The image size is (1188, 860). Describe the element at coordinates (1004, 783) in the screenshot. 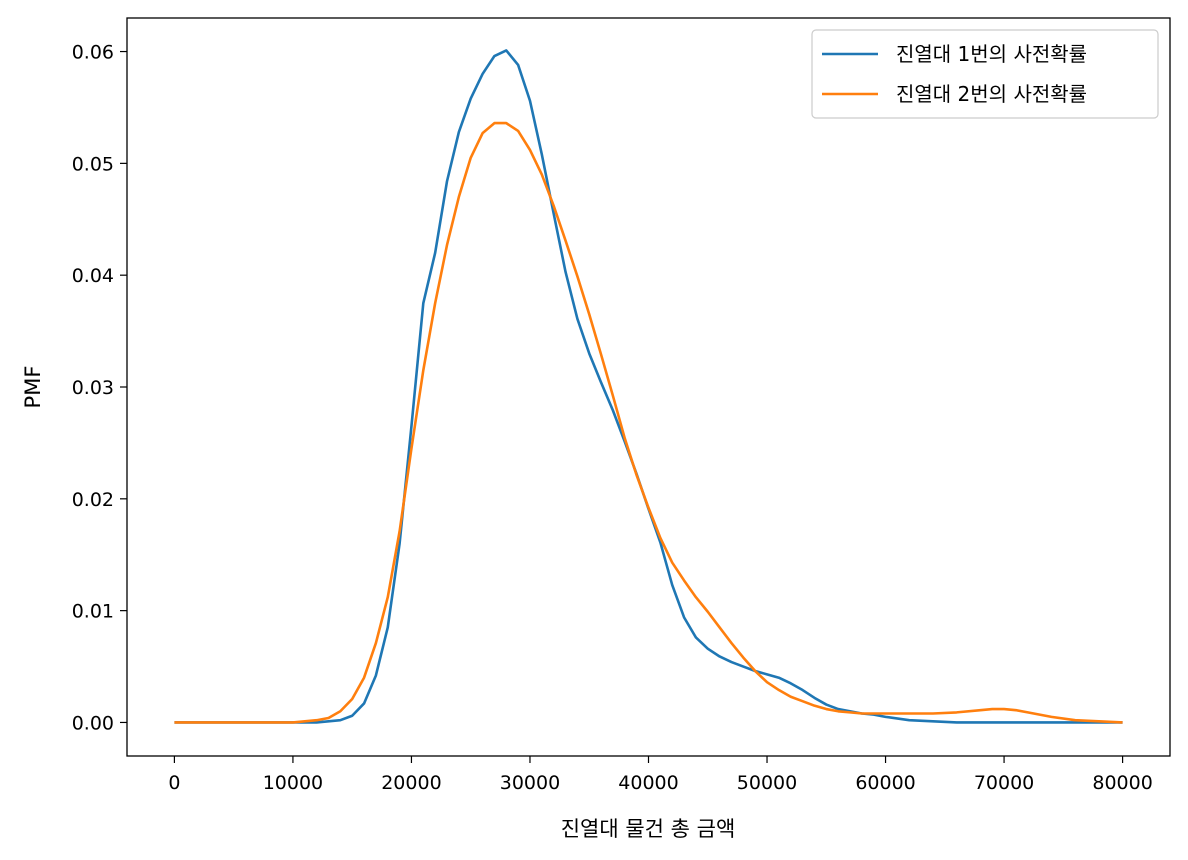

I see `x-tick-label: 70000` at that location.